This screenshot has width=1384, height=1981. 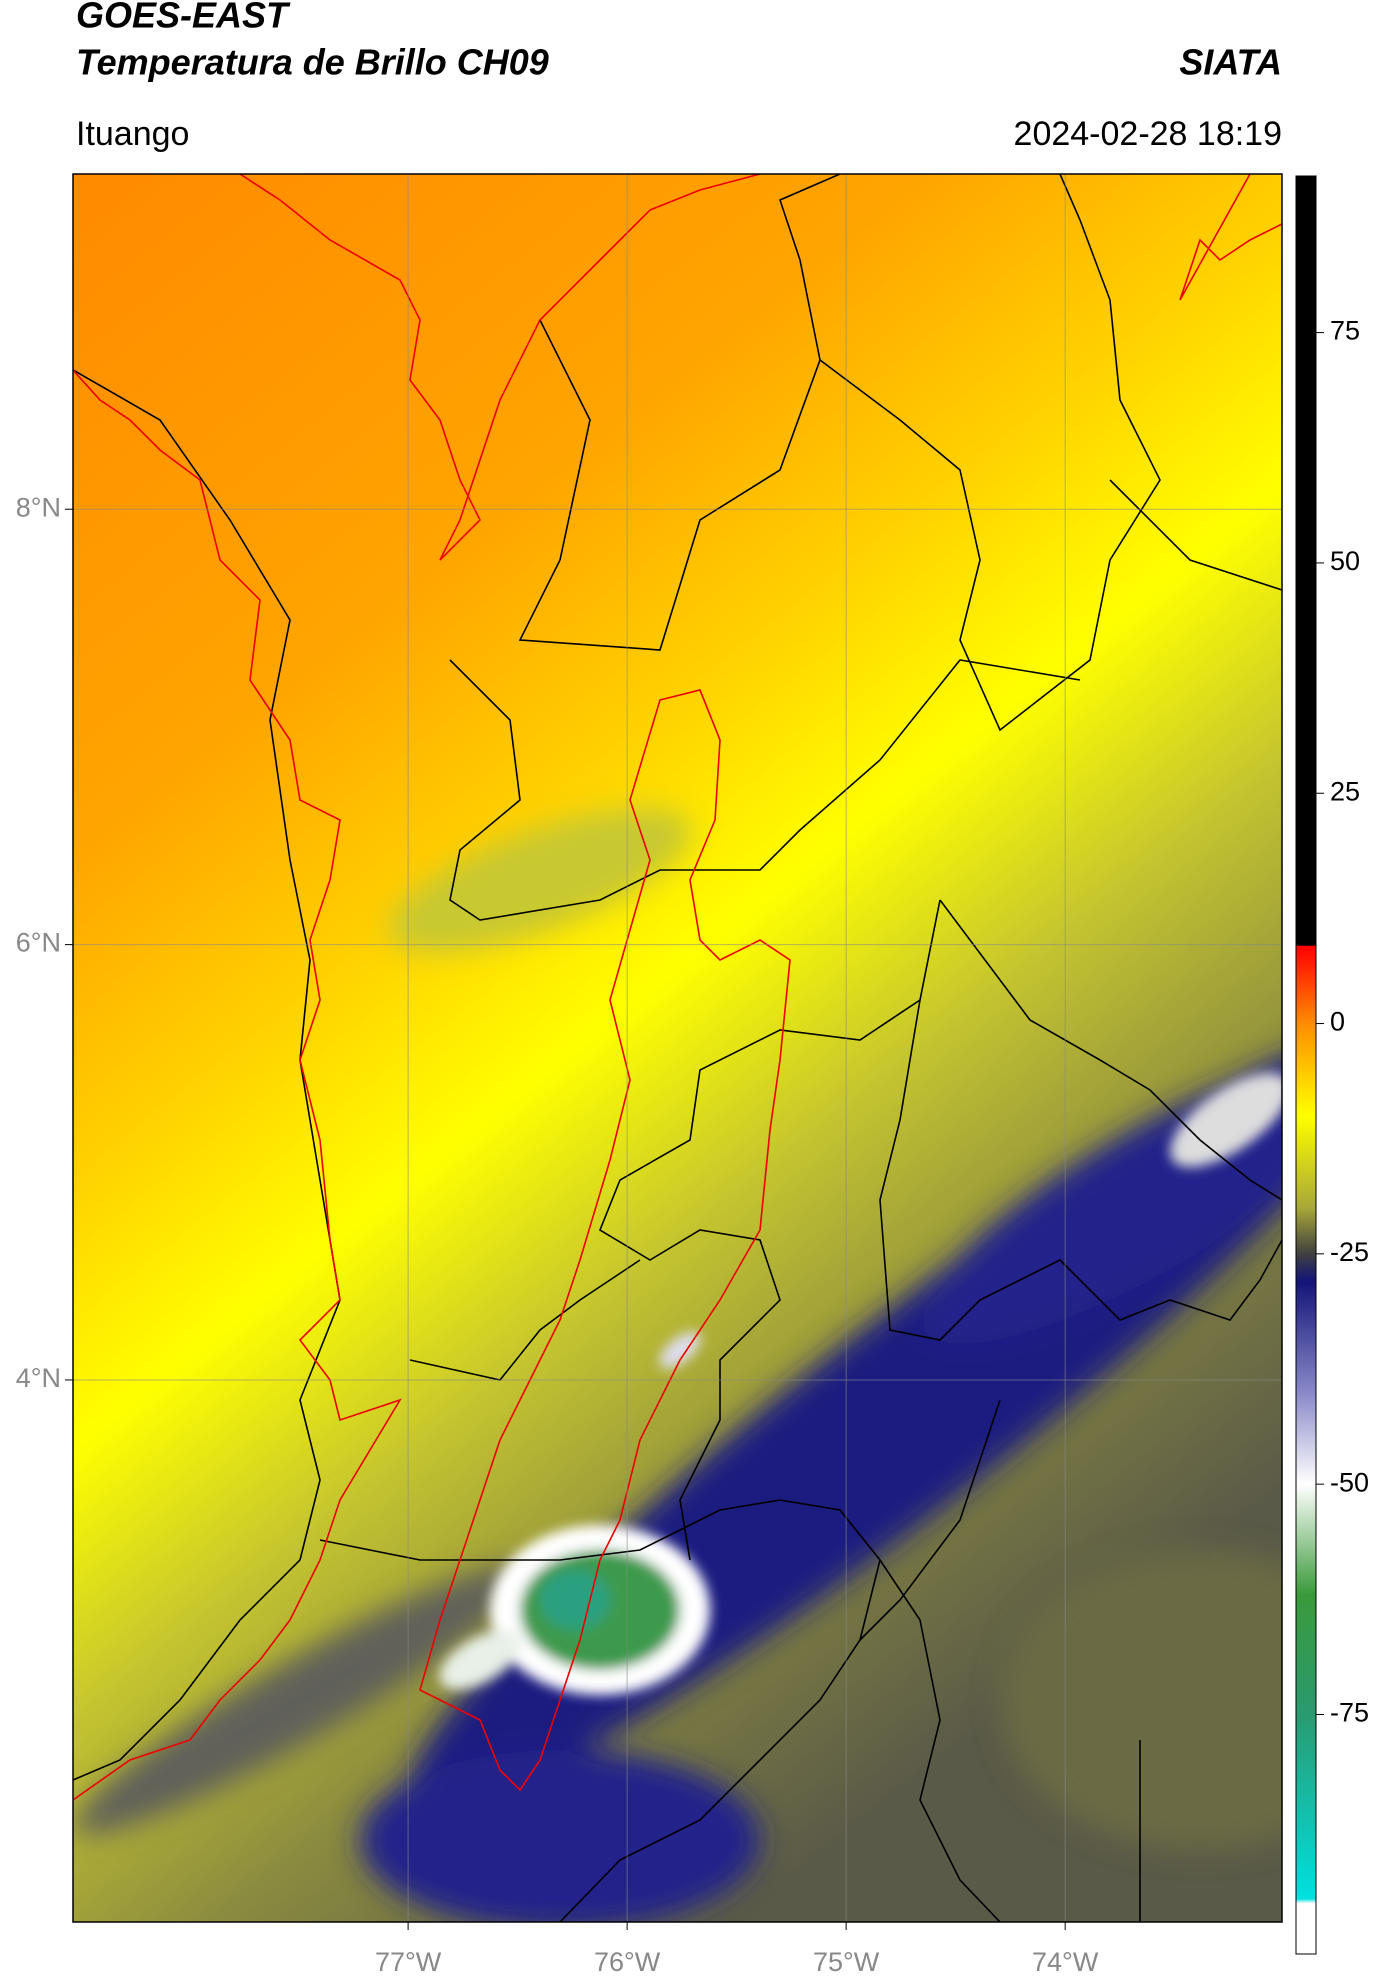 What do you see at coordinates (1349, 1482) in the screenshot?
I see `colorbar-tick-label: -50` at bounding box center [1349, 1482].